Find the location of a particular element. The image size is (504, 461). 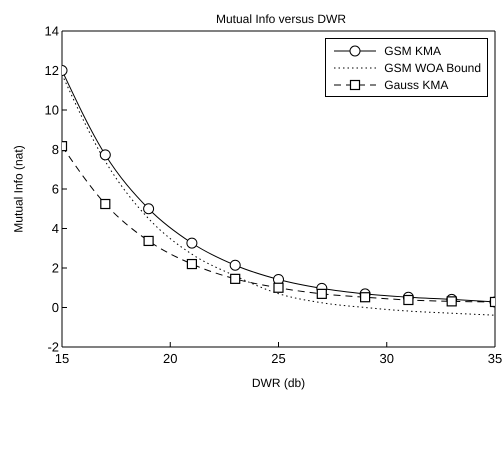

y-tick-label: 0 is located at coordinates (55, 308).